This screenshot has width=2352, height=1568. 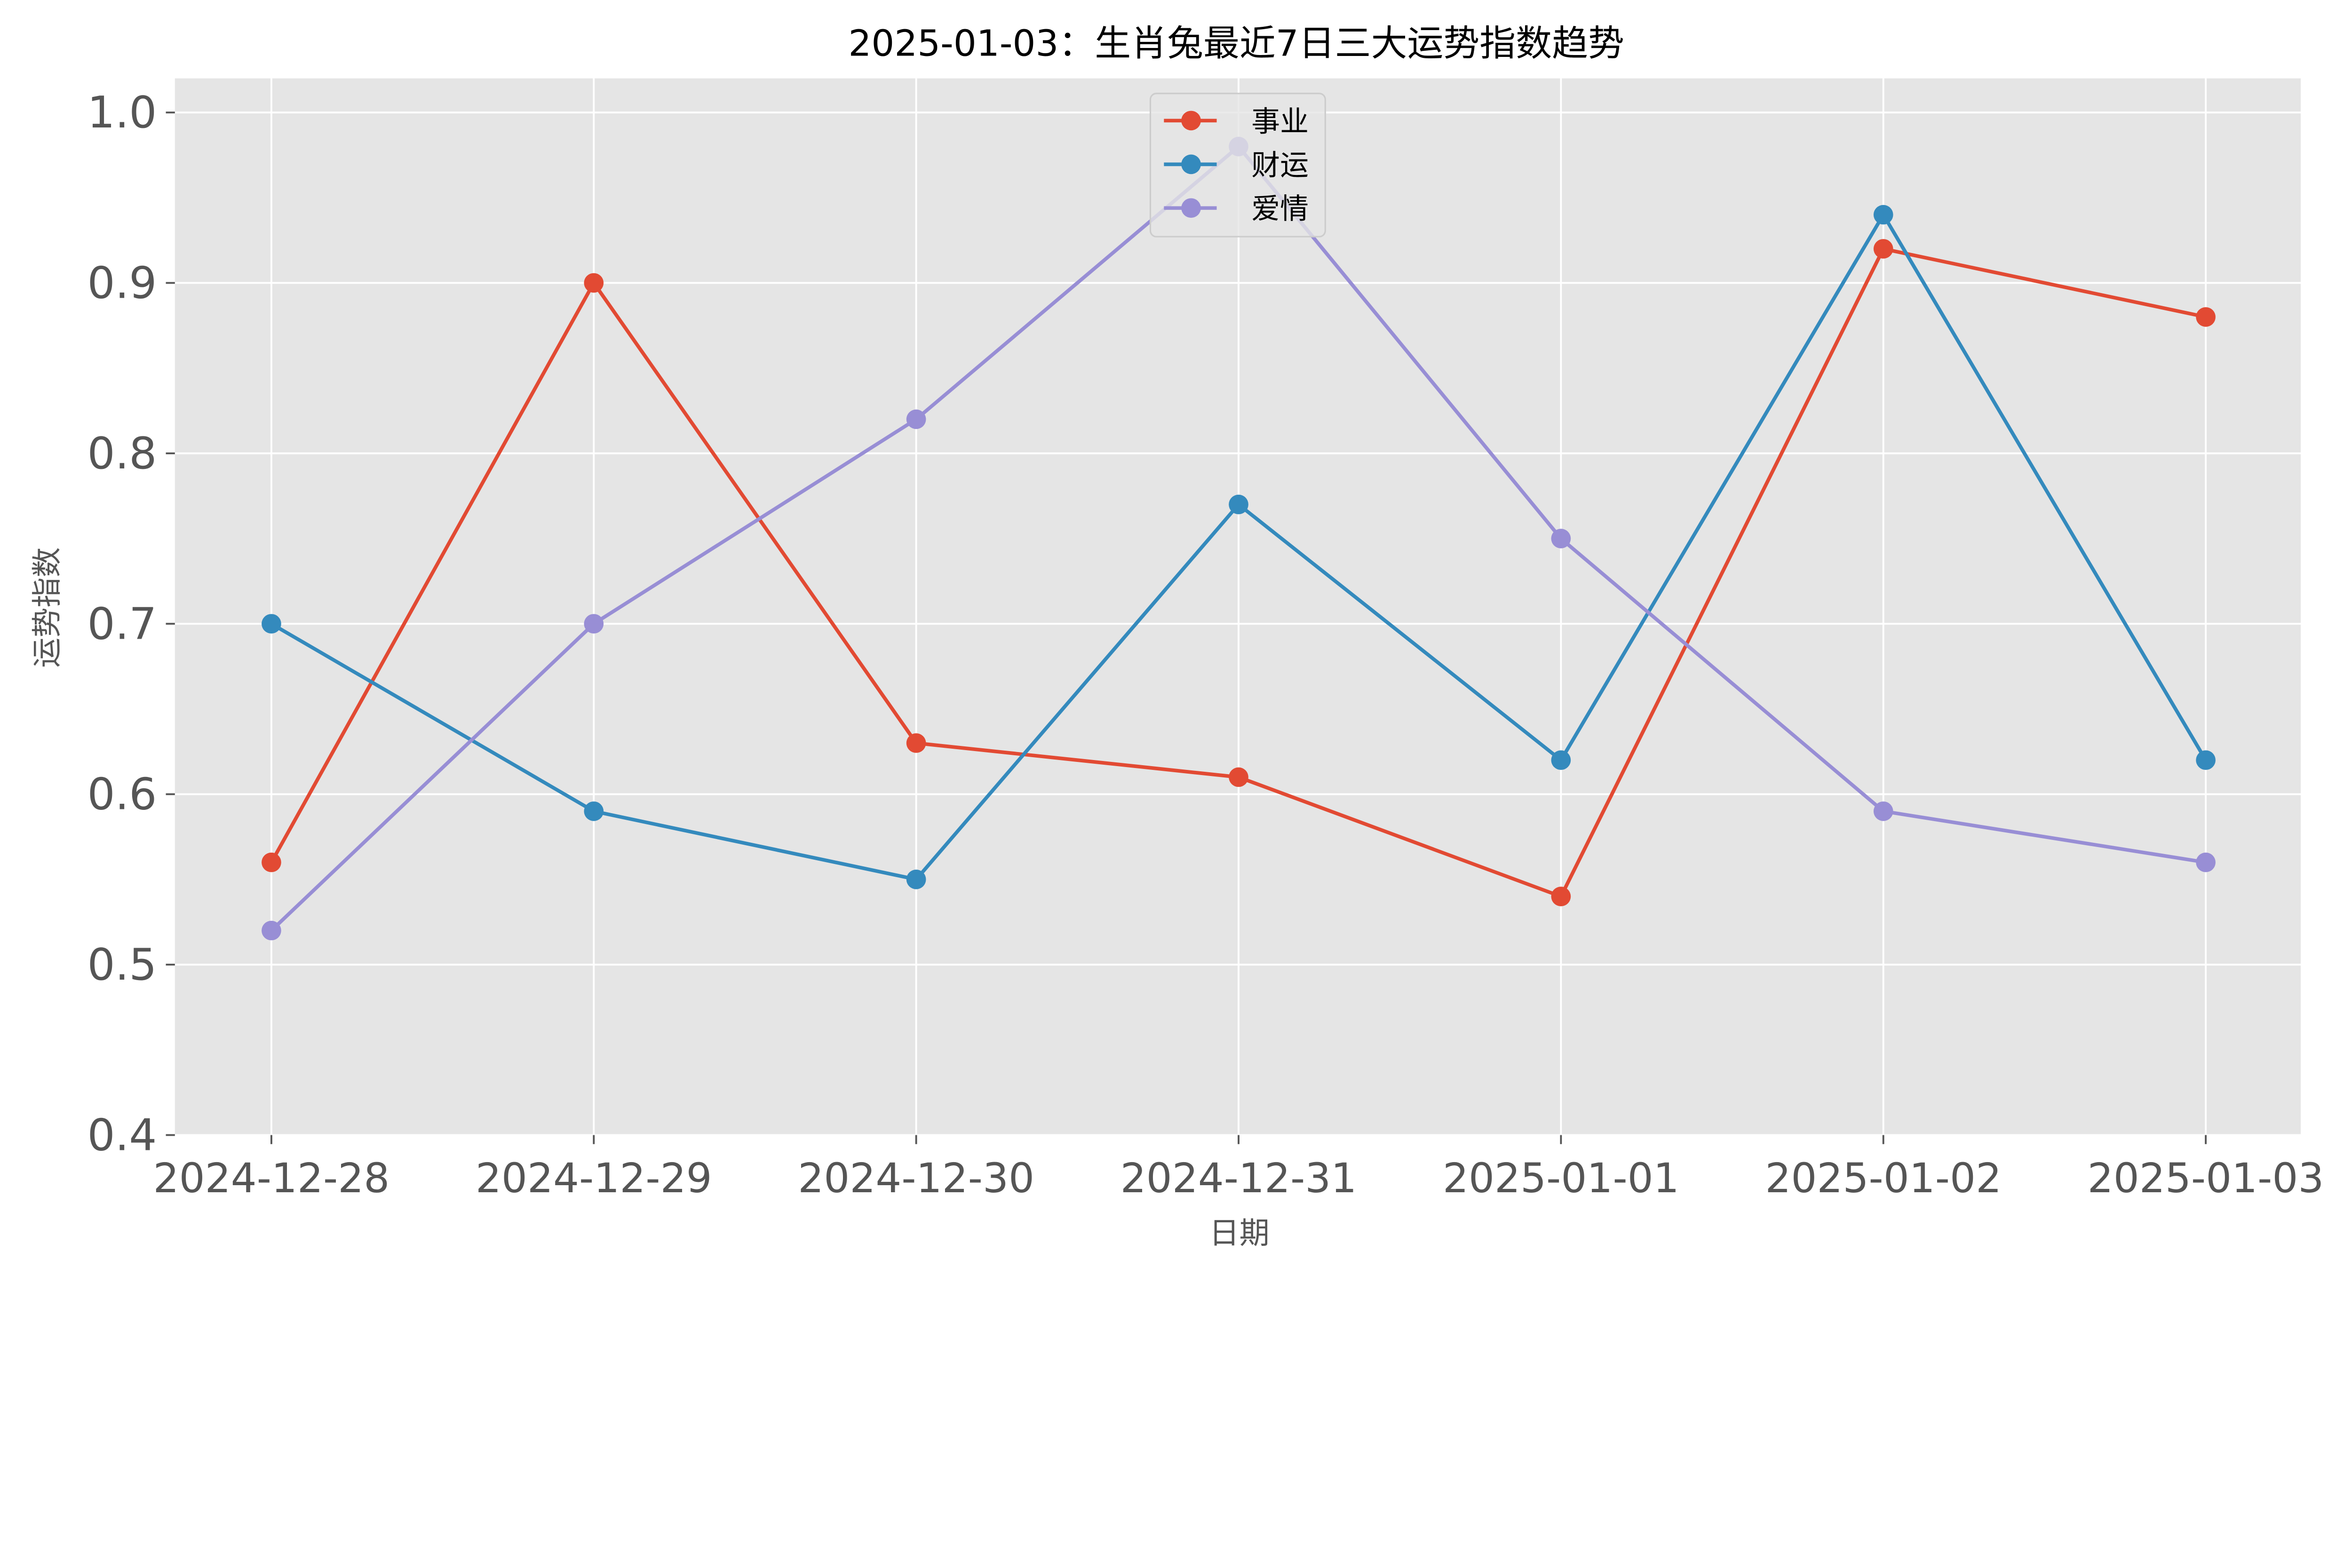 What do you see at coordinates (122, 283) in the screenshot?
I see `y-tick-label: 0.9` at bounding box center [122, 283].